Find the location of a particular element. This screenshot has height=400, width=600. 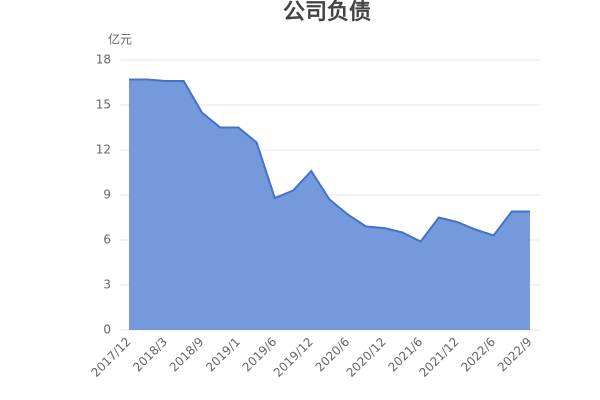

y-tick-label: 3 is located at coordinates (107, 285).